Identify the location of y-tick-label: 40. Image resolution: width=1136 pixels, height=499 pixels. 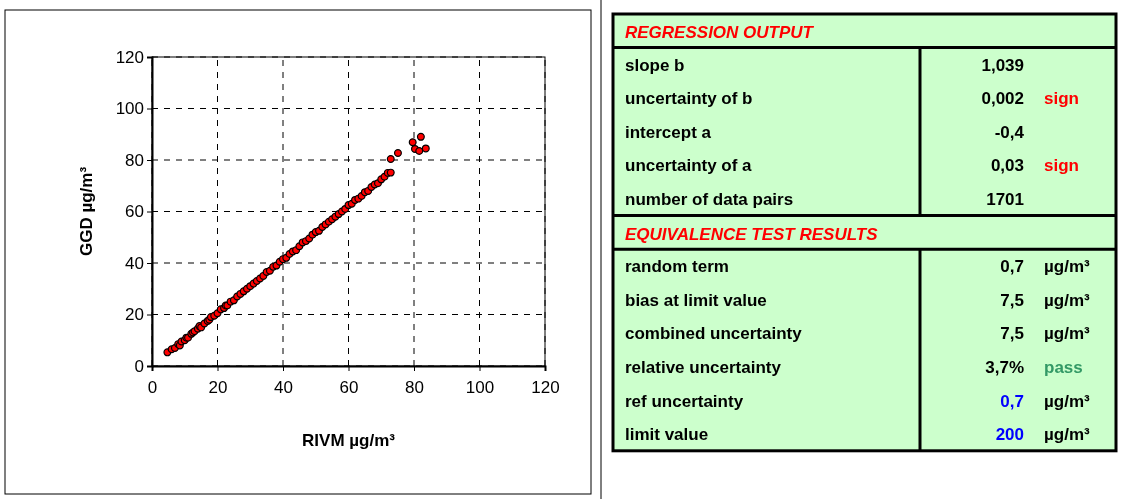
(134, 263).